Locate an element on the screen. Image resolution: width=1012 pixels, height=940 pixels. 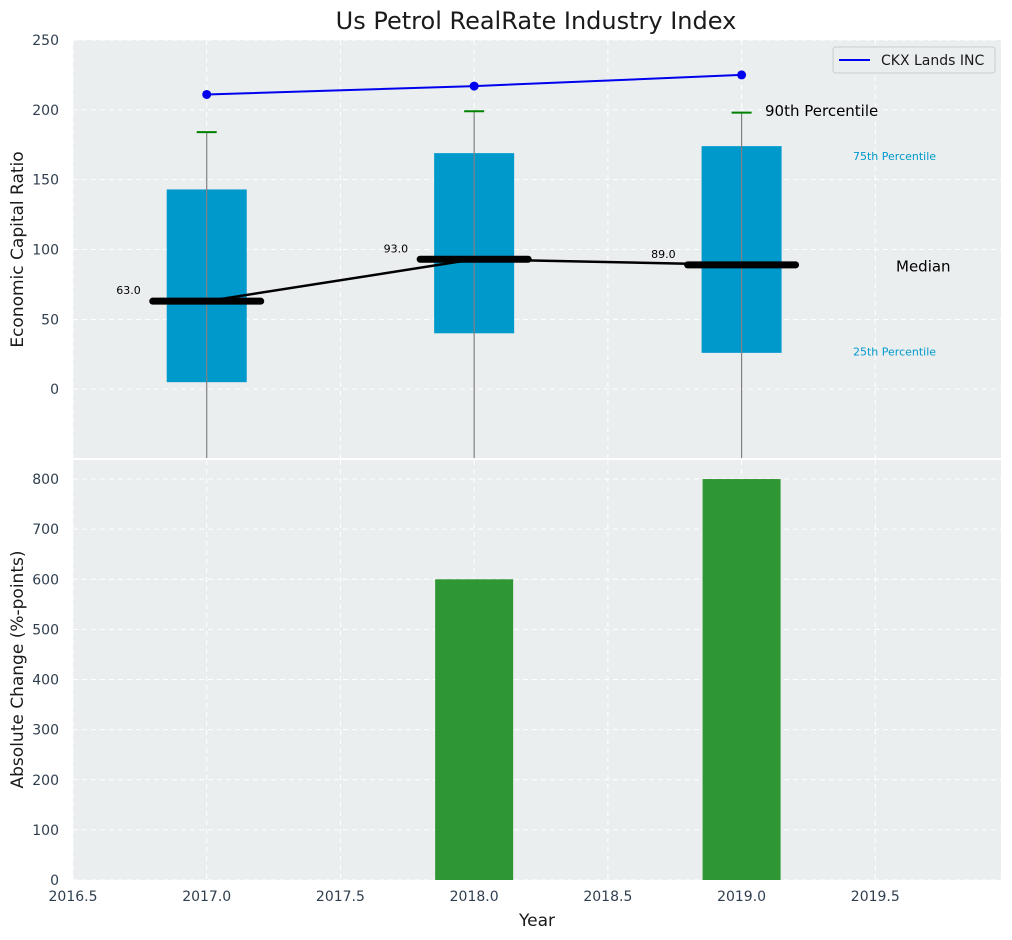
x-tick-label: 2019.0 is located at coordinates (741, 897).